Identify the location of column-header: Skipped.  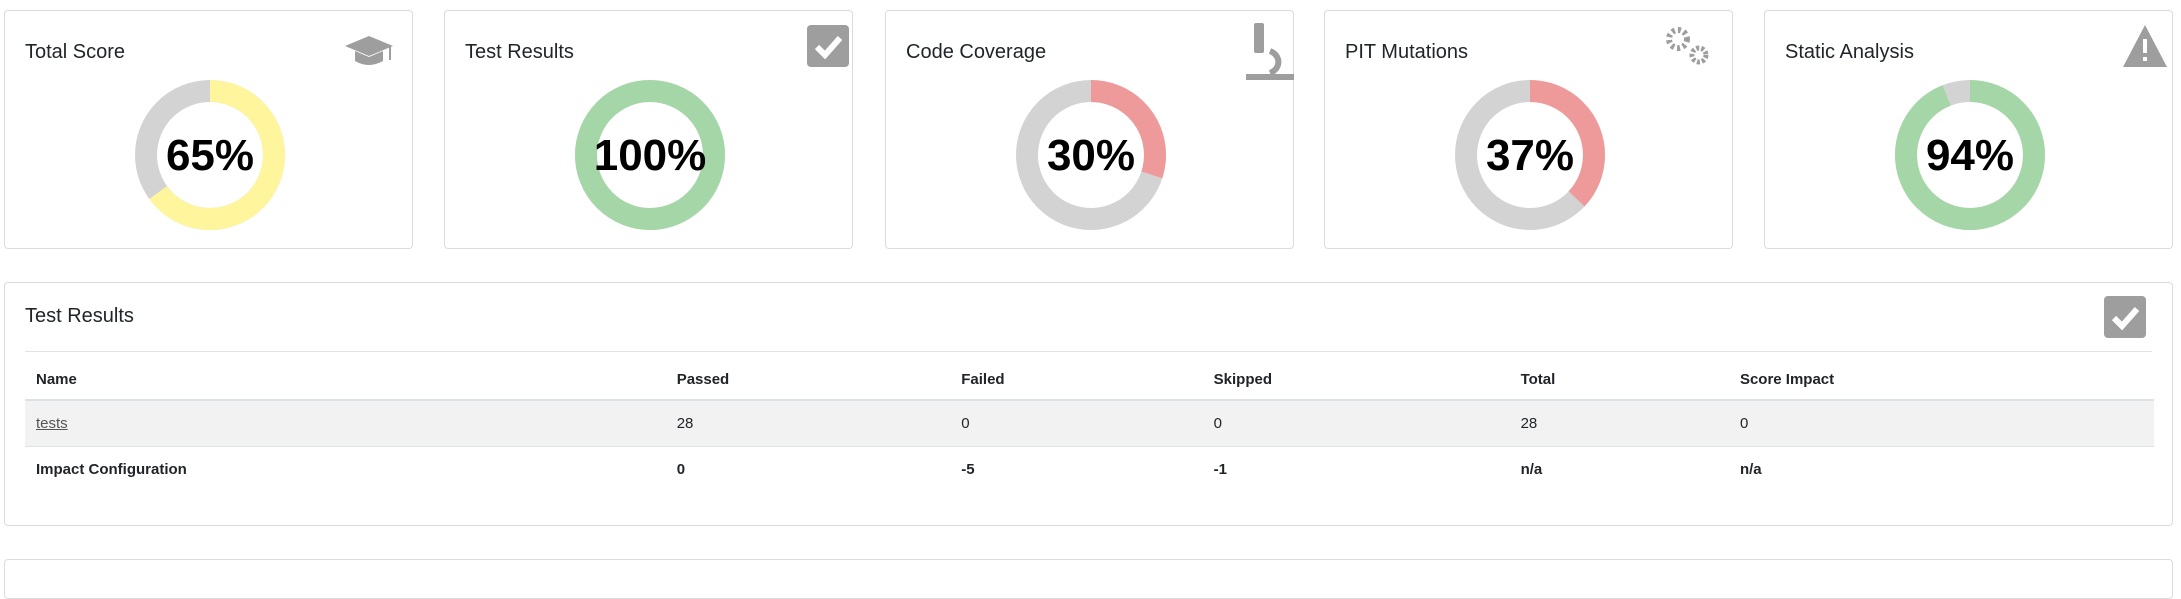
(1356, 380).